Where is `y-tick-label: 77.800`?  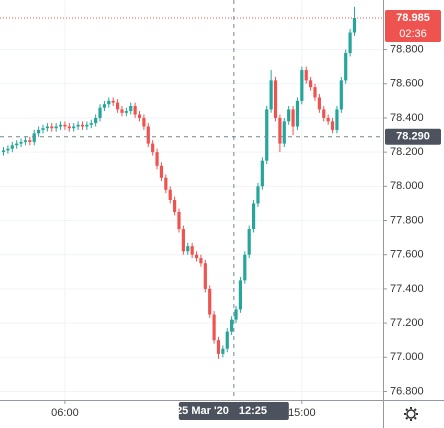 y-tick-label: 77.800 is located at coordinates (407, 220).